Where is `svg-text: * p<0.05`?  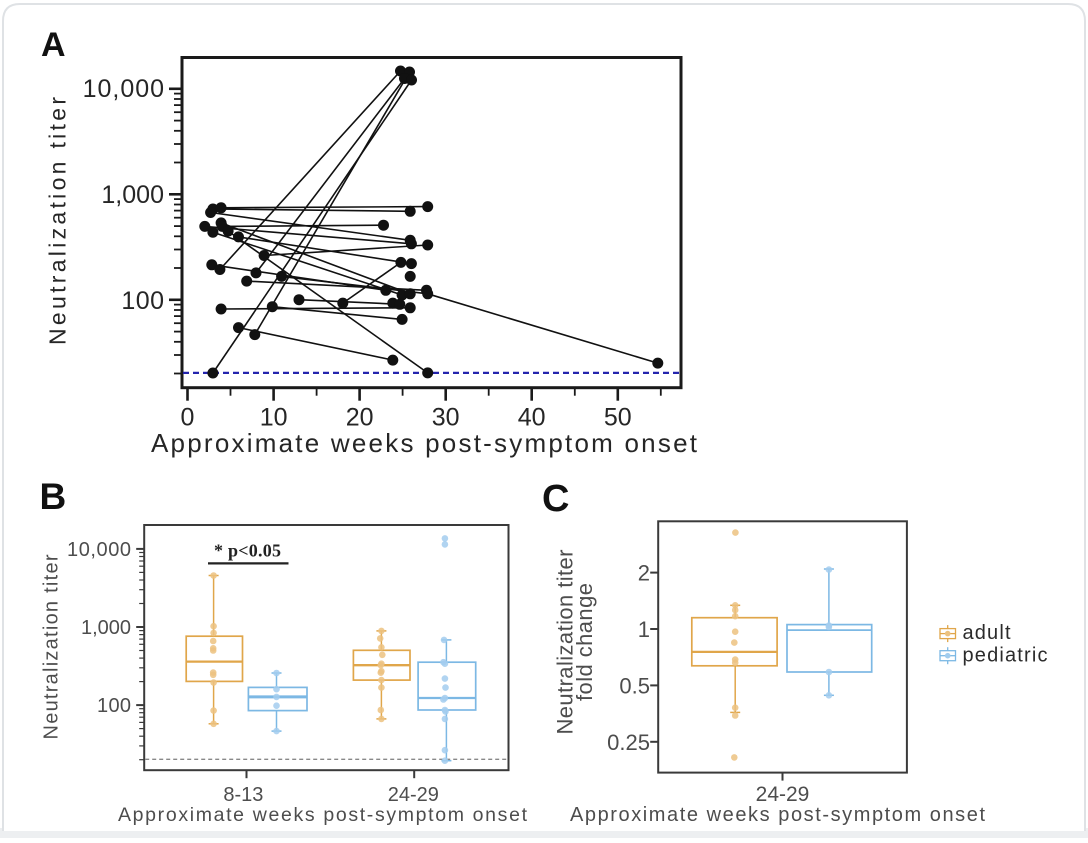 svg-text: * p<0.05 is located at coordinates (247, 551).